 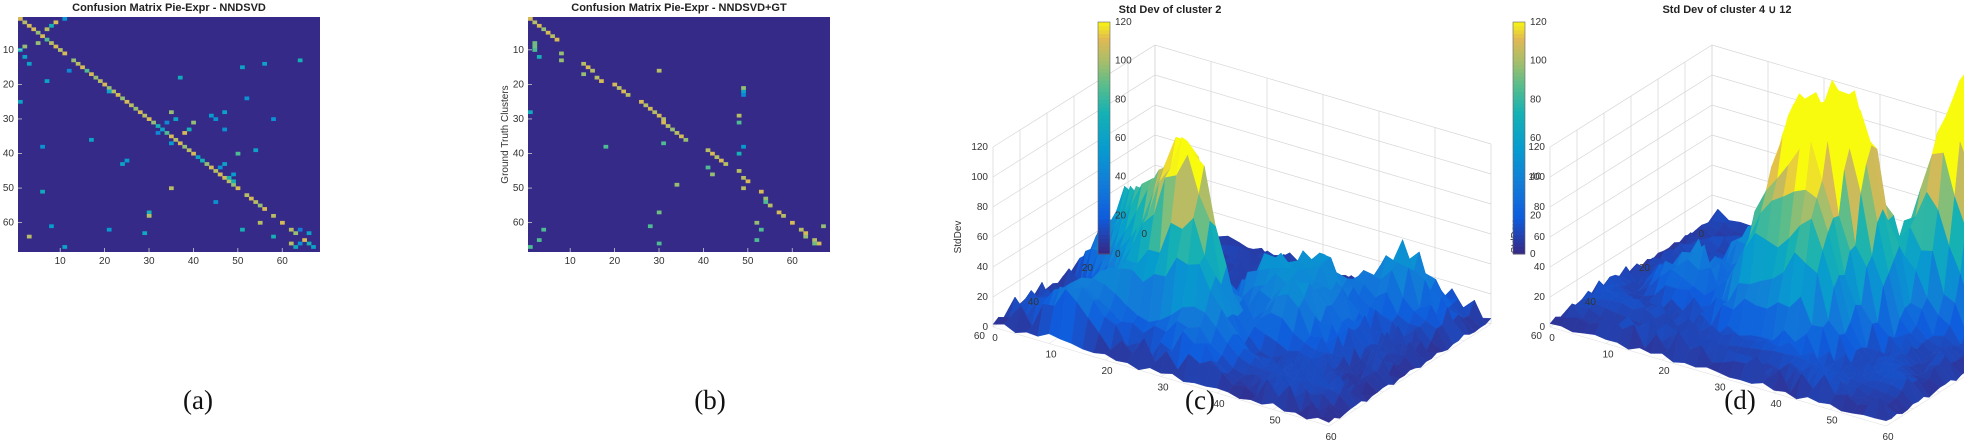 I want to click on x-tick-label: 50, so click(x=238, y=261).